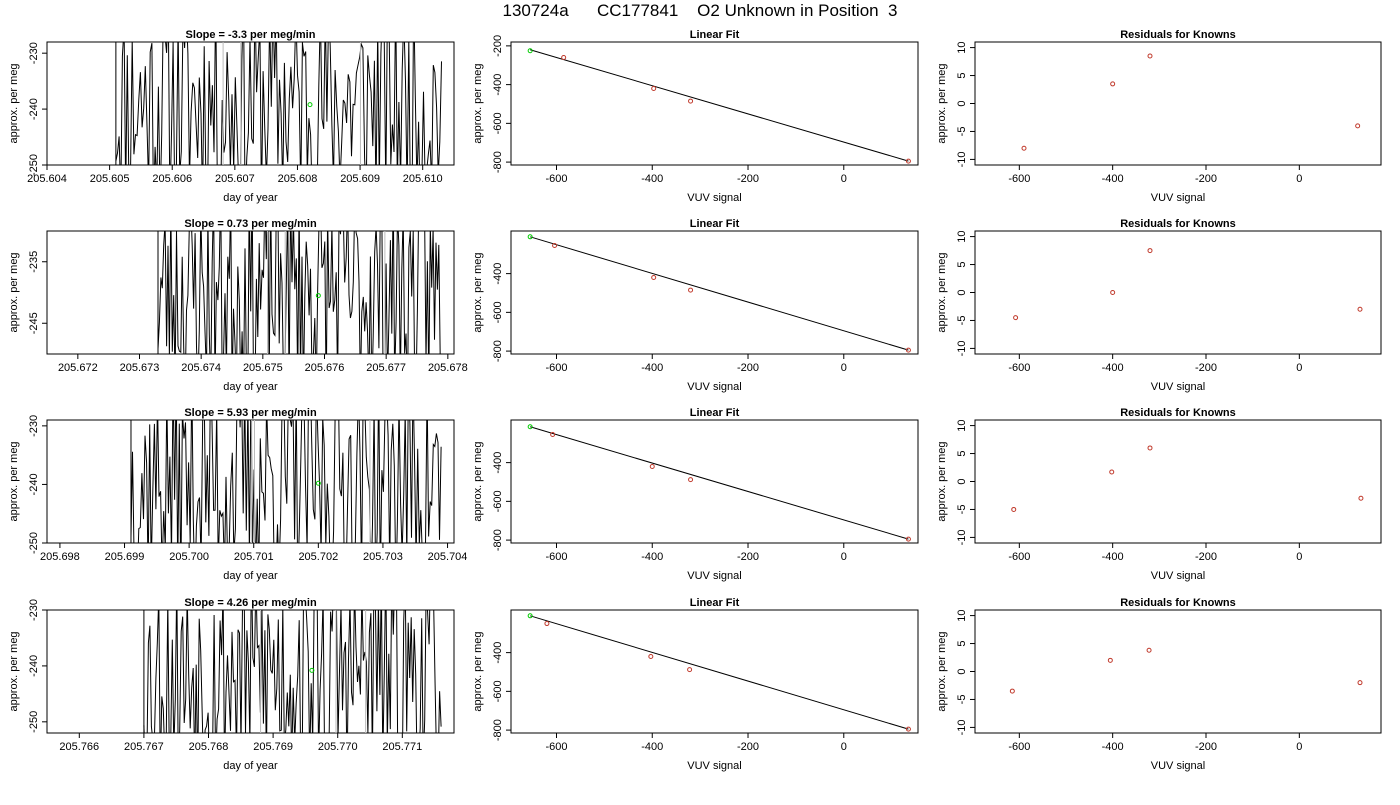  I want to click on x-tick-label: 205.677, so click(386, 368).